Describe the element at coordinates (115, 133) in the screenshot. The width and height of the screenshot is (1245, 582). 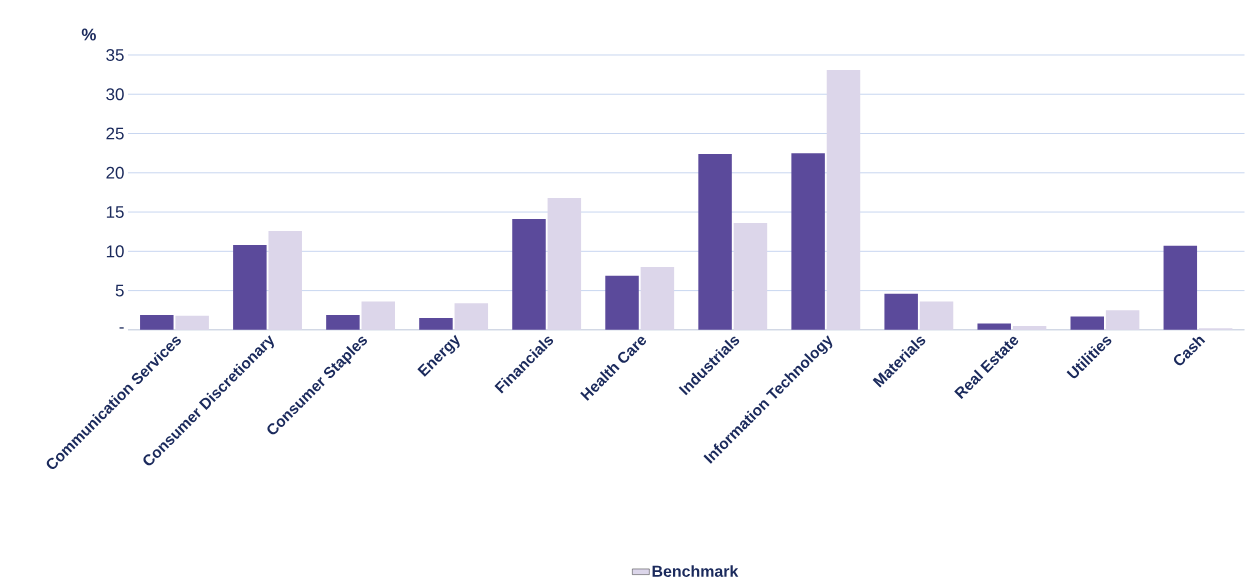
I see `y-tick-label: 25` at that location.